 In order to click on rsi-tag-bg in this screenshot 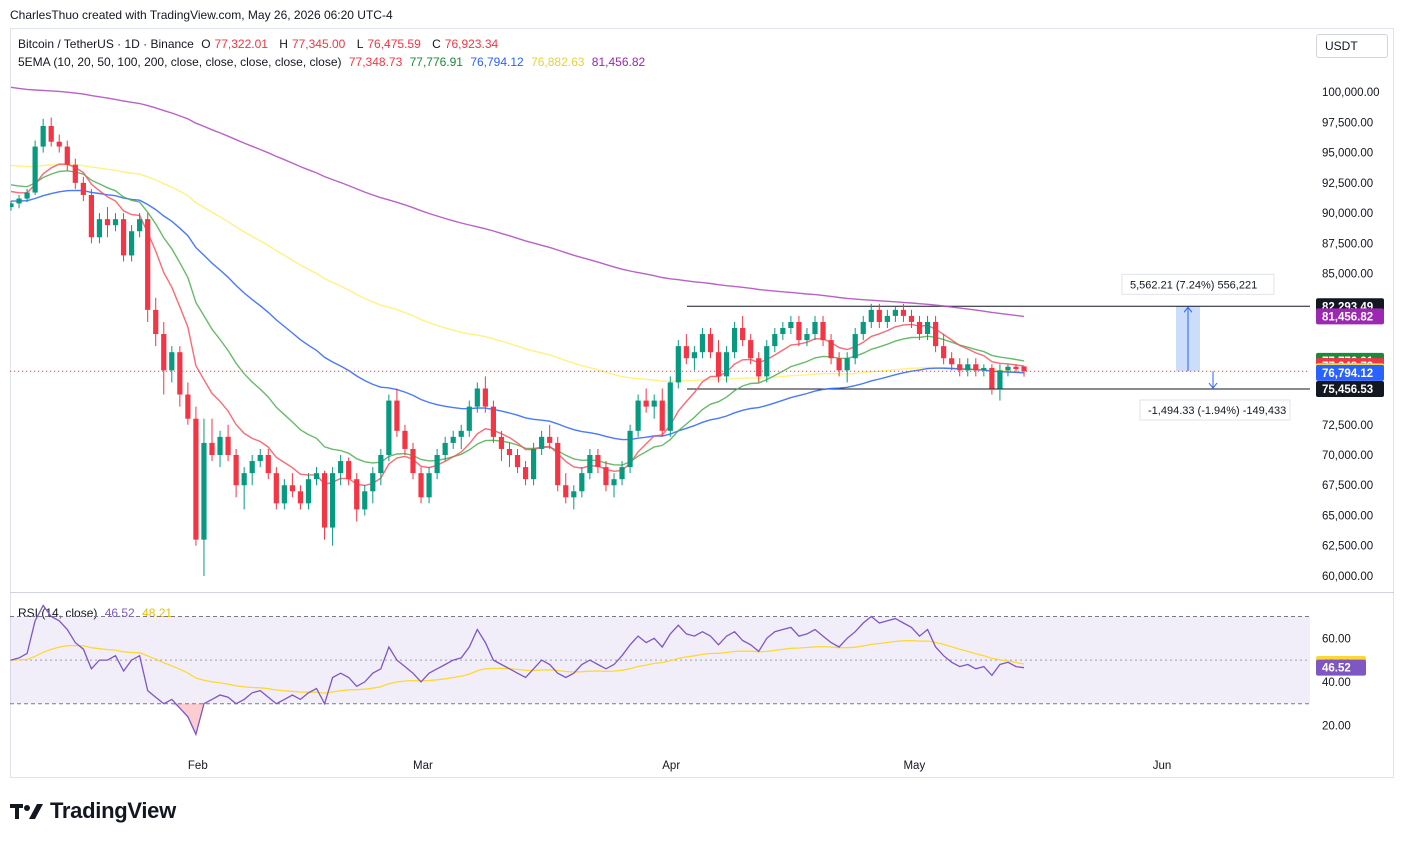, I will do `click(1341, 667)`.